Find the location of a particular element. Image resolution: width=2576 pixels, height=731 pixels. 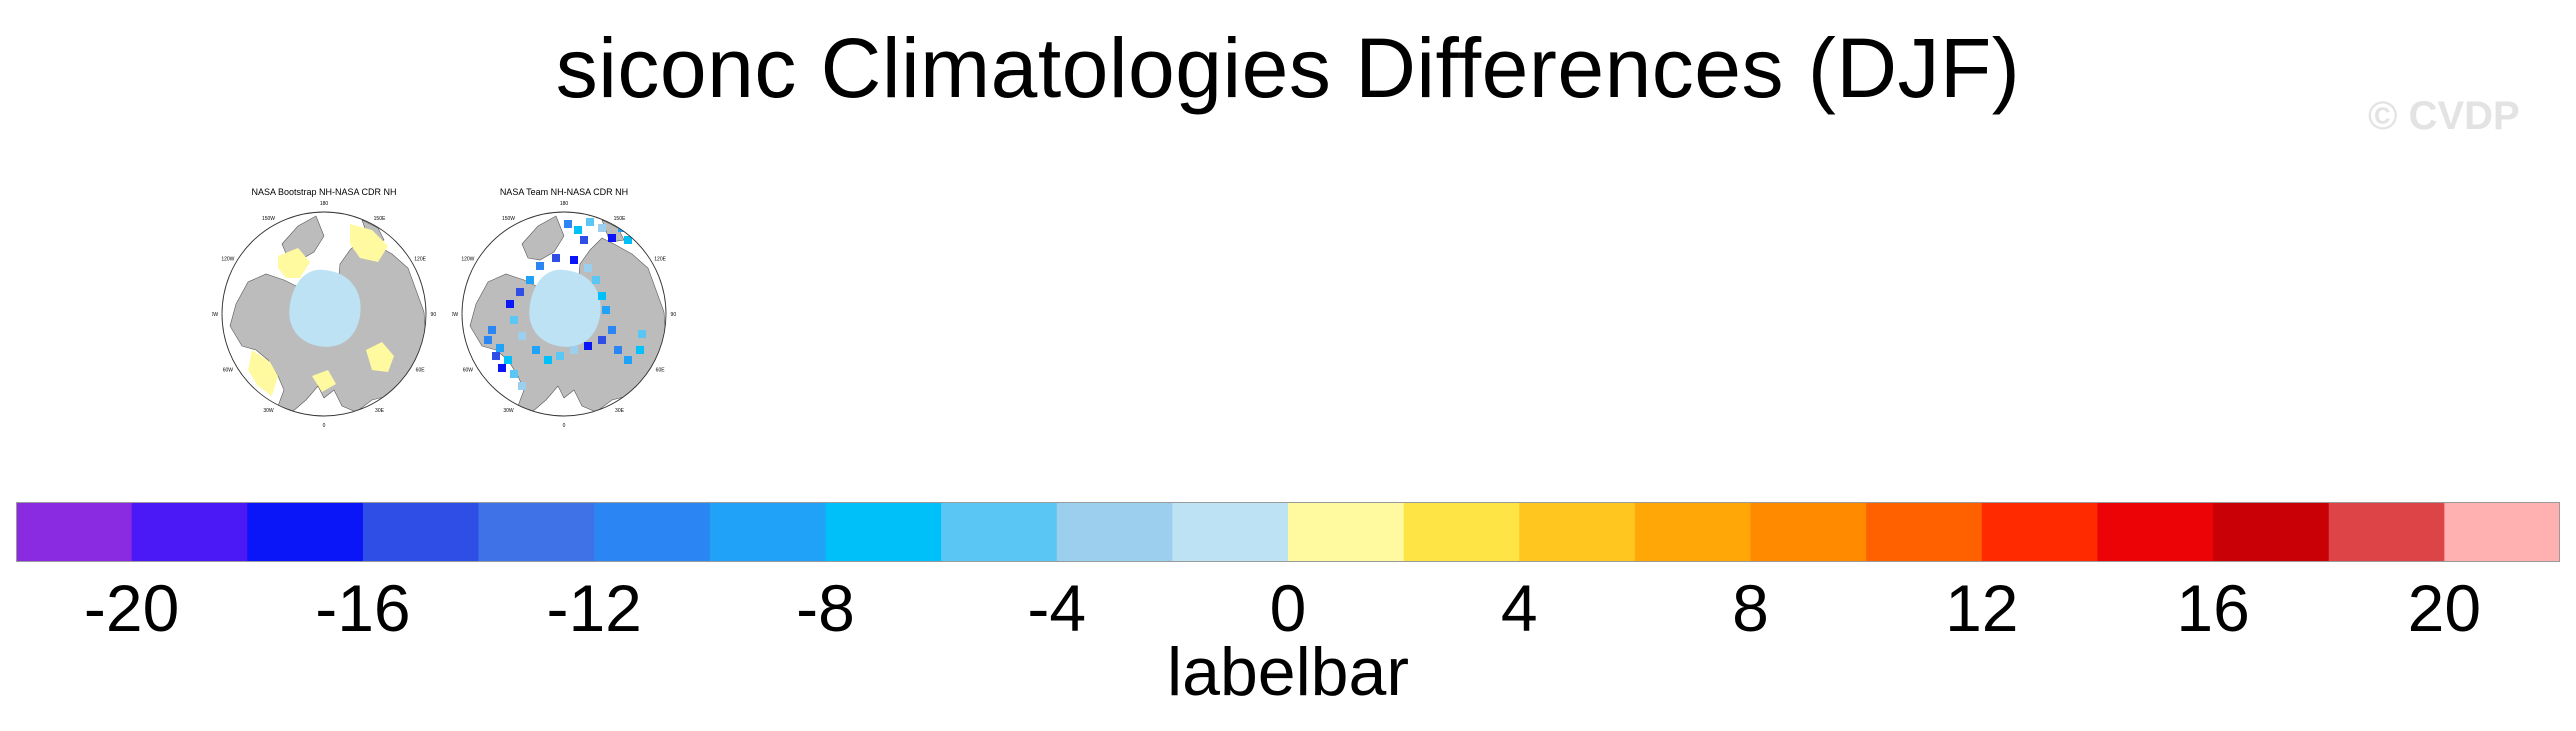

colorbar-tick-label: -4 is located at coordinates (1057, 608).